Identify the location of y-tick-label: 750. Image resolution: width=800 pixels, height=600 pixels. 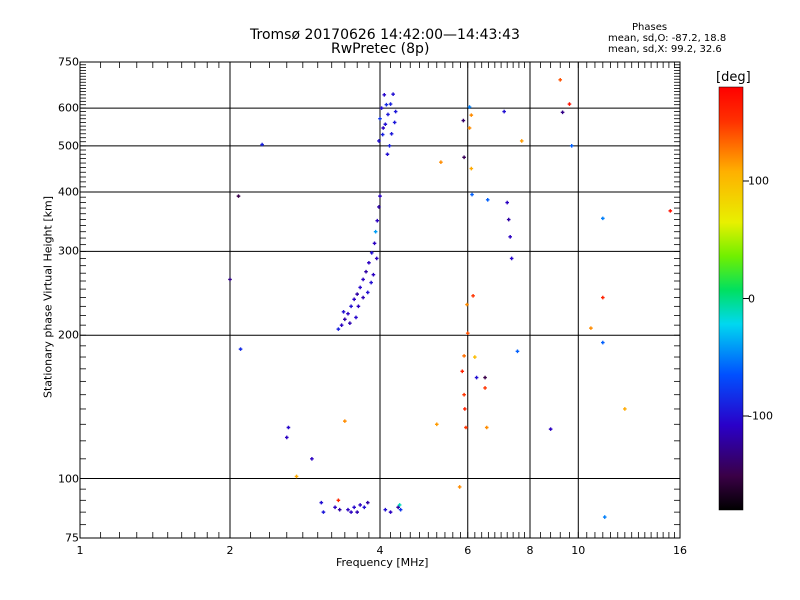
(68, 62).